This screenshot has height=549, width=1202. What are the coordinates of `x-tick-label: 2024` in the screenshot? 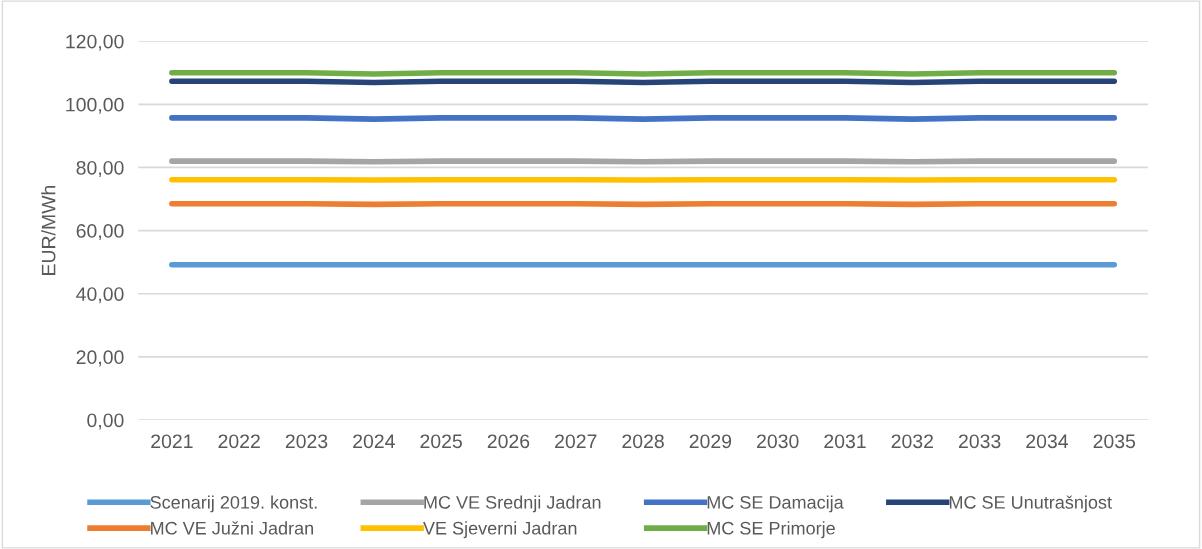 It's located at (374, 441).